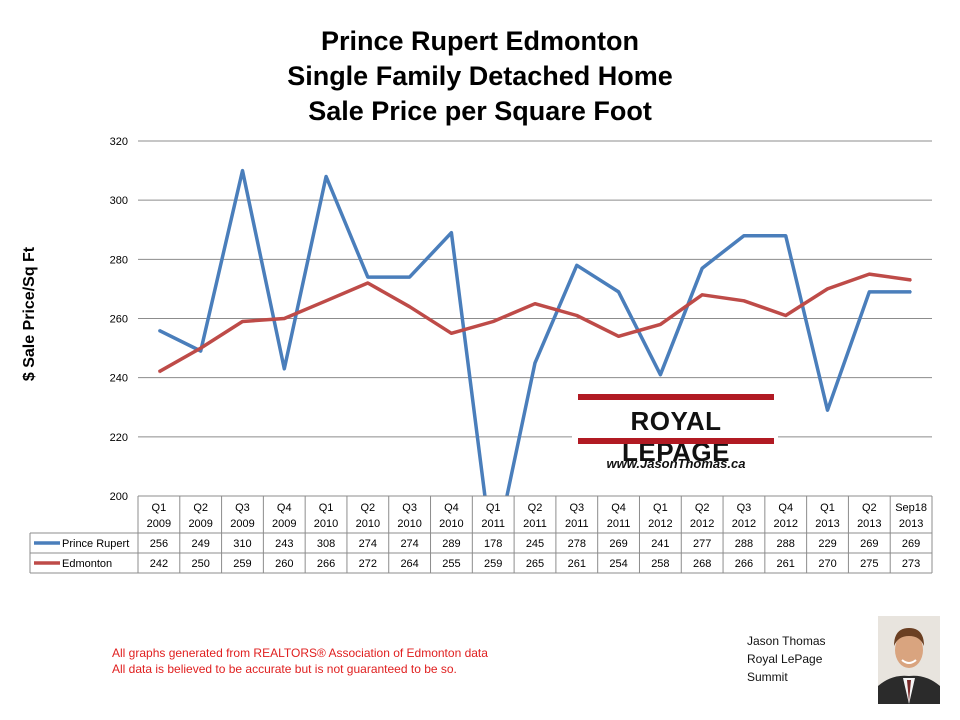 Image resolution: width=960 pixels, height=720 pixels. I want to click on agent-photo, so click(909, 660).